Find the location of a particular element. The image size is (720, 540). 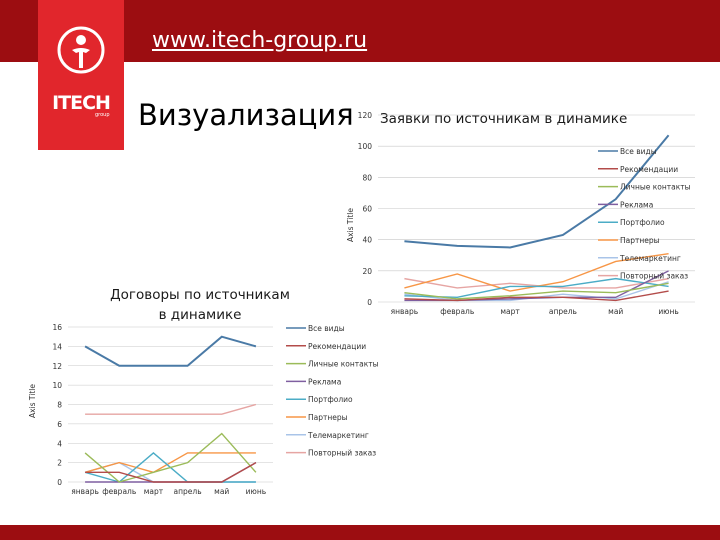

y-tick-label: 10 is located at coordinates (57, 385).